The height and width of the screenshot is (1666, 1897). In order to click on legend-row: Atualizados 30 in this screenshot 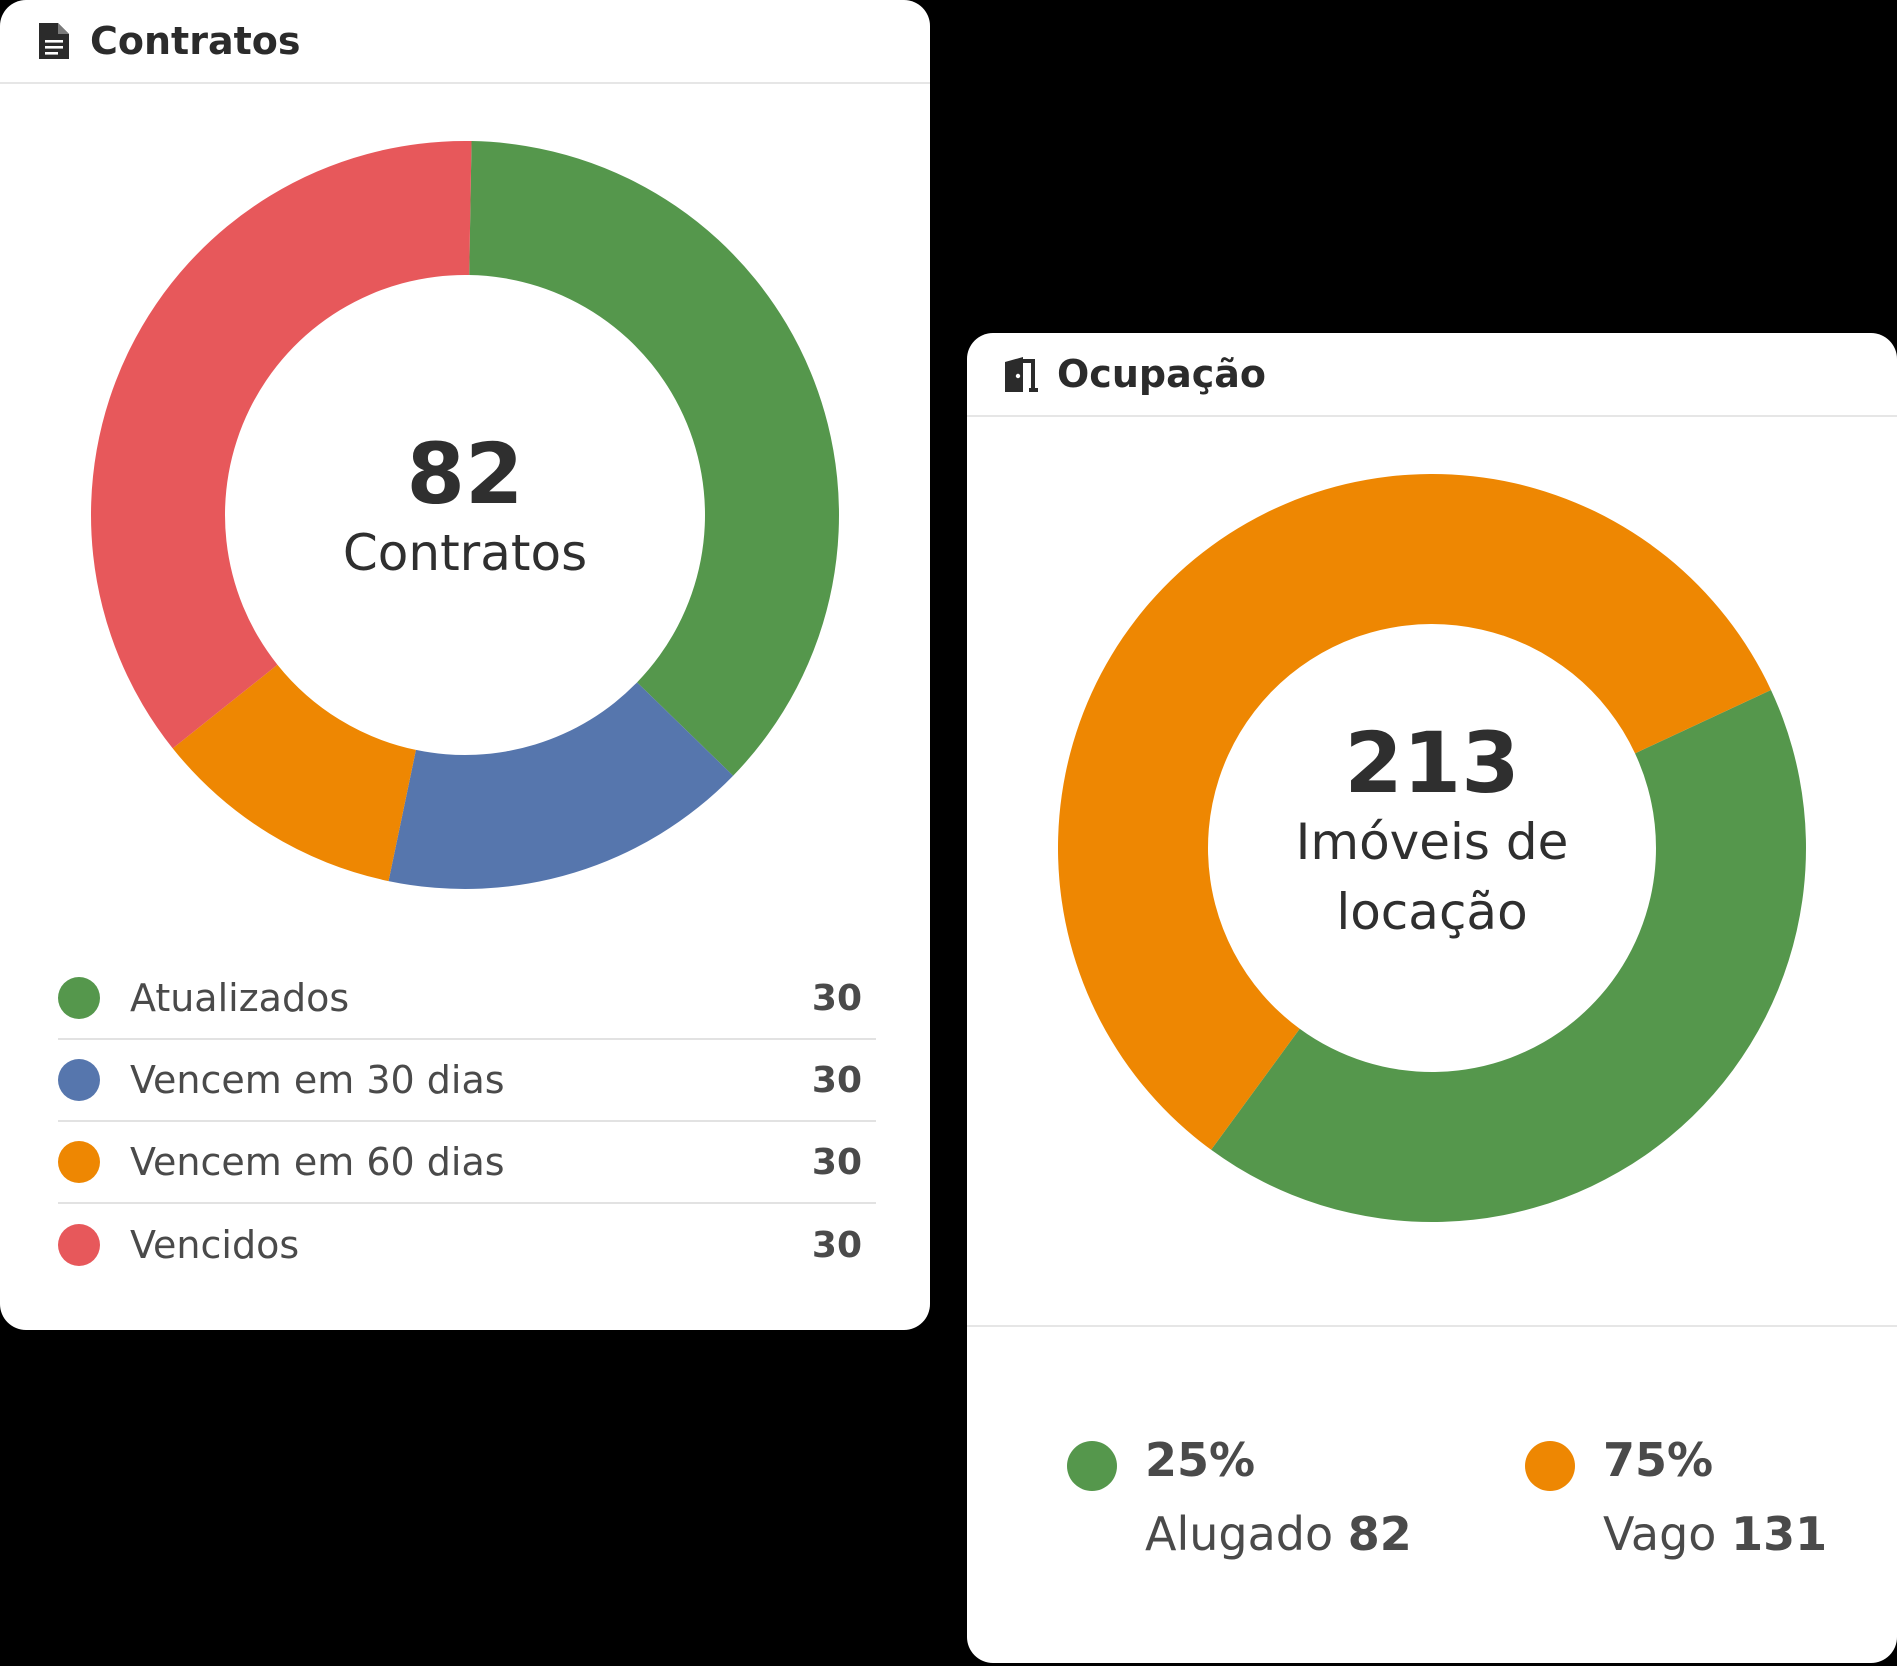, I will do `click(467, 999)`.